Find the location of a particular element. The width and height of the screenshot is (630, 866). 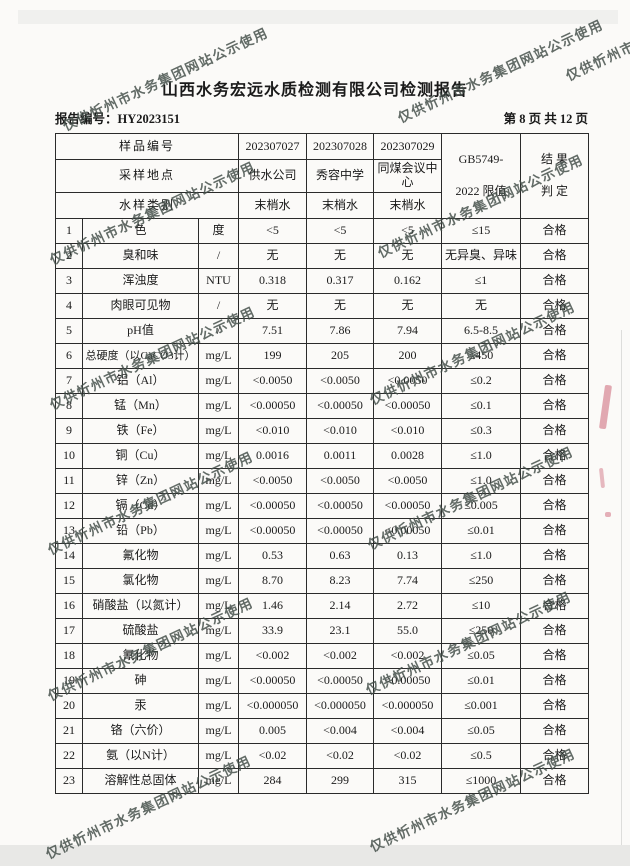

param-name: 总硬度（以CaCO3计） is located at coordinates (140, 356).